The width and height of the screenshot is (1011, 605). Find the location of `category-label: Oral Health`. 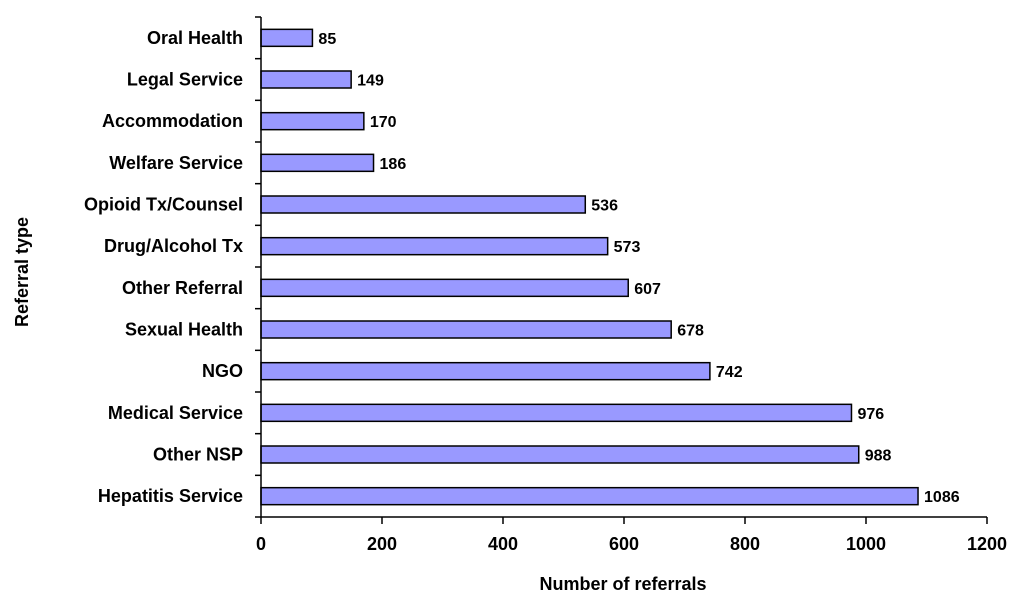

category-label: Oral Health is located at coordinates (195, 38).